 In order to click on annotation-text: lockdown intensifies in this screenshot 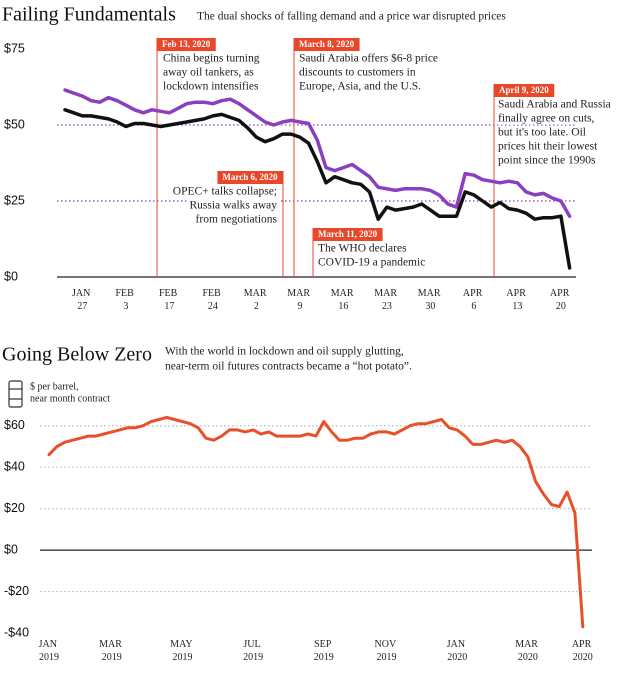, I will do `click(211, 87)`.